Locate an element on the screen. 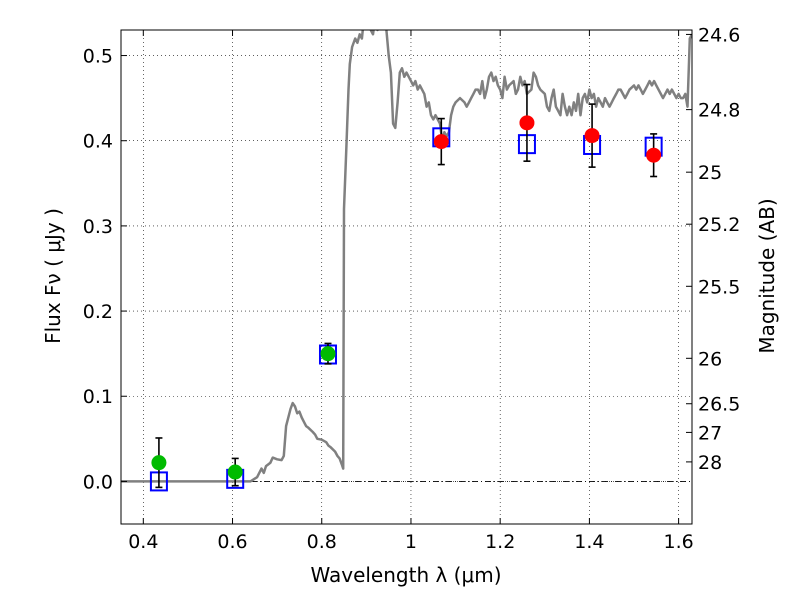  y-axis-label: Flux Fν ( μJy ) is located at coordinates (53, 276).